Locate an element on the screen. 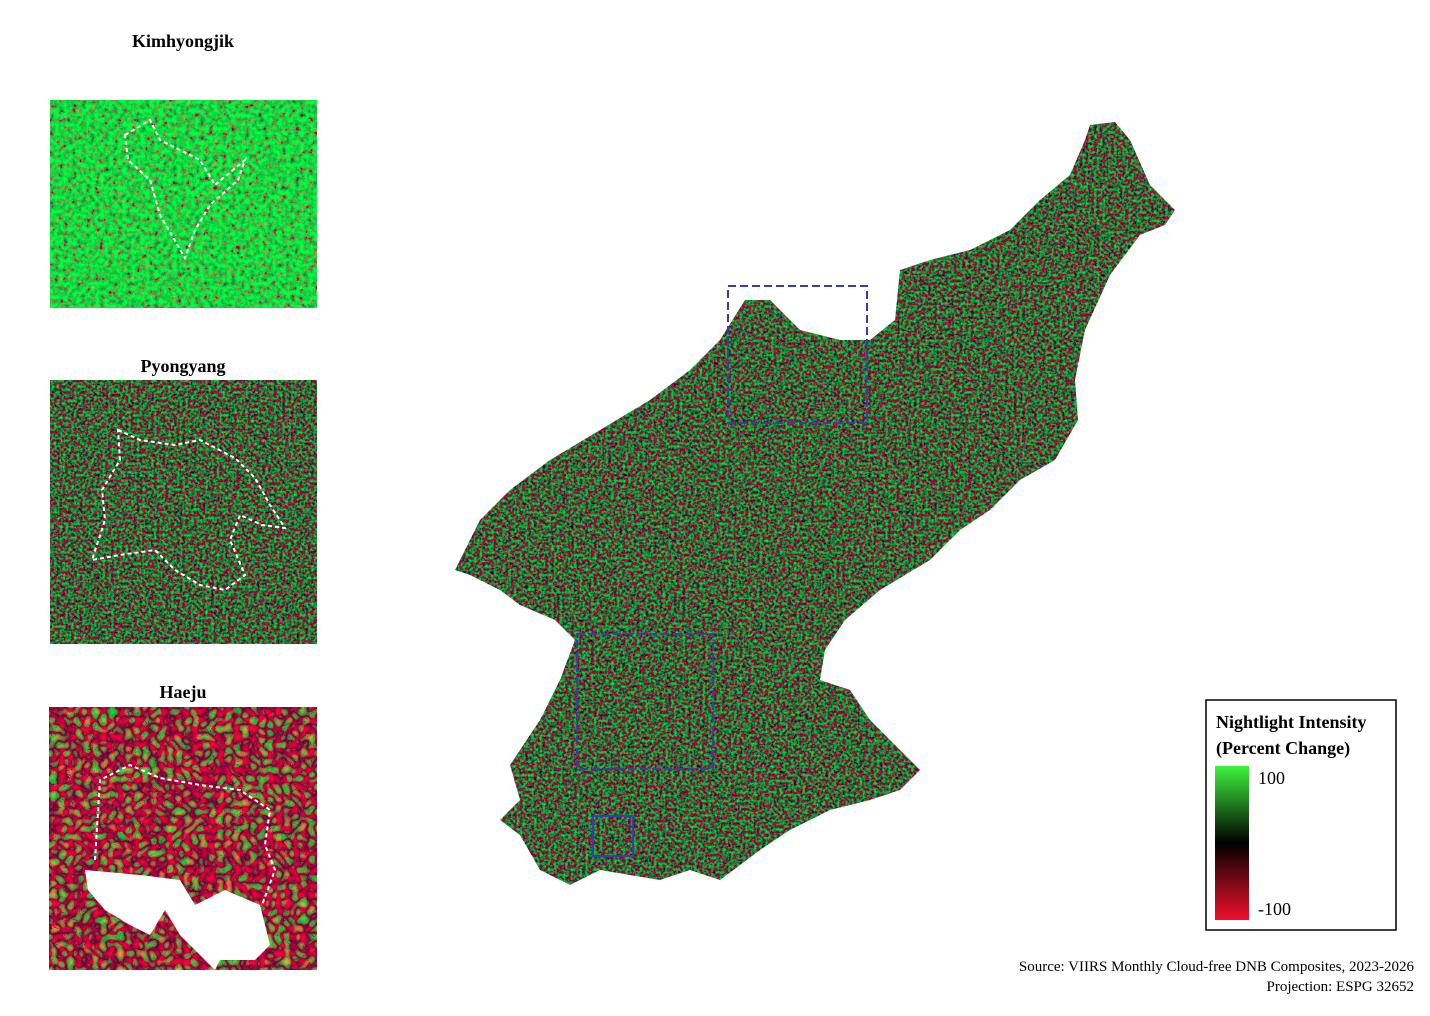 The image size is (1430, 1016). water-area is located at coordinates (177, 920).